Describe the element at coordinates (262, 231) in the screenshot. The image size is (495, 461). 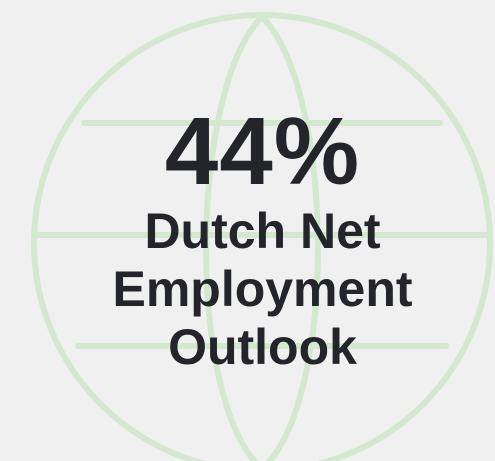
I see `stat-label-line-1: Dutch Net` at that location.